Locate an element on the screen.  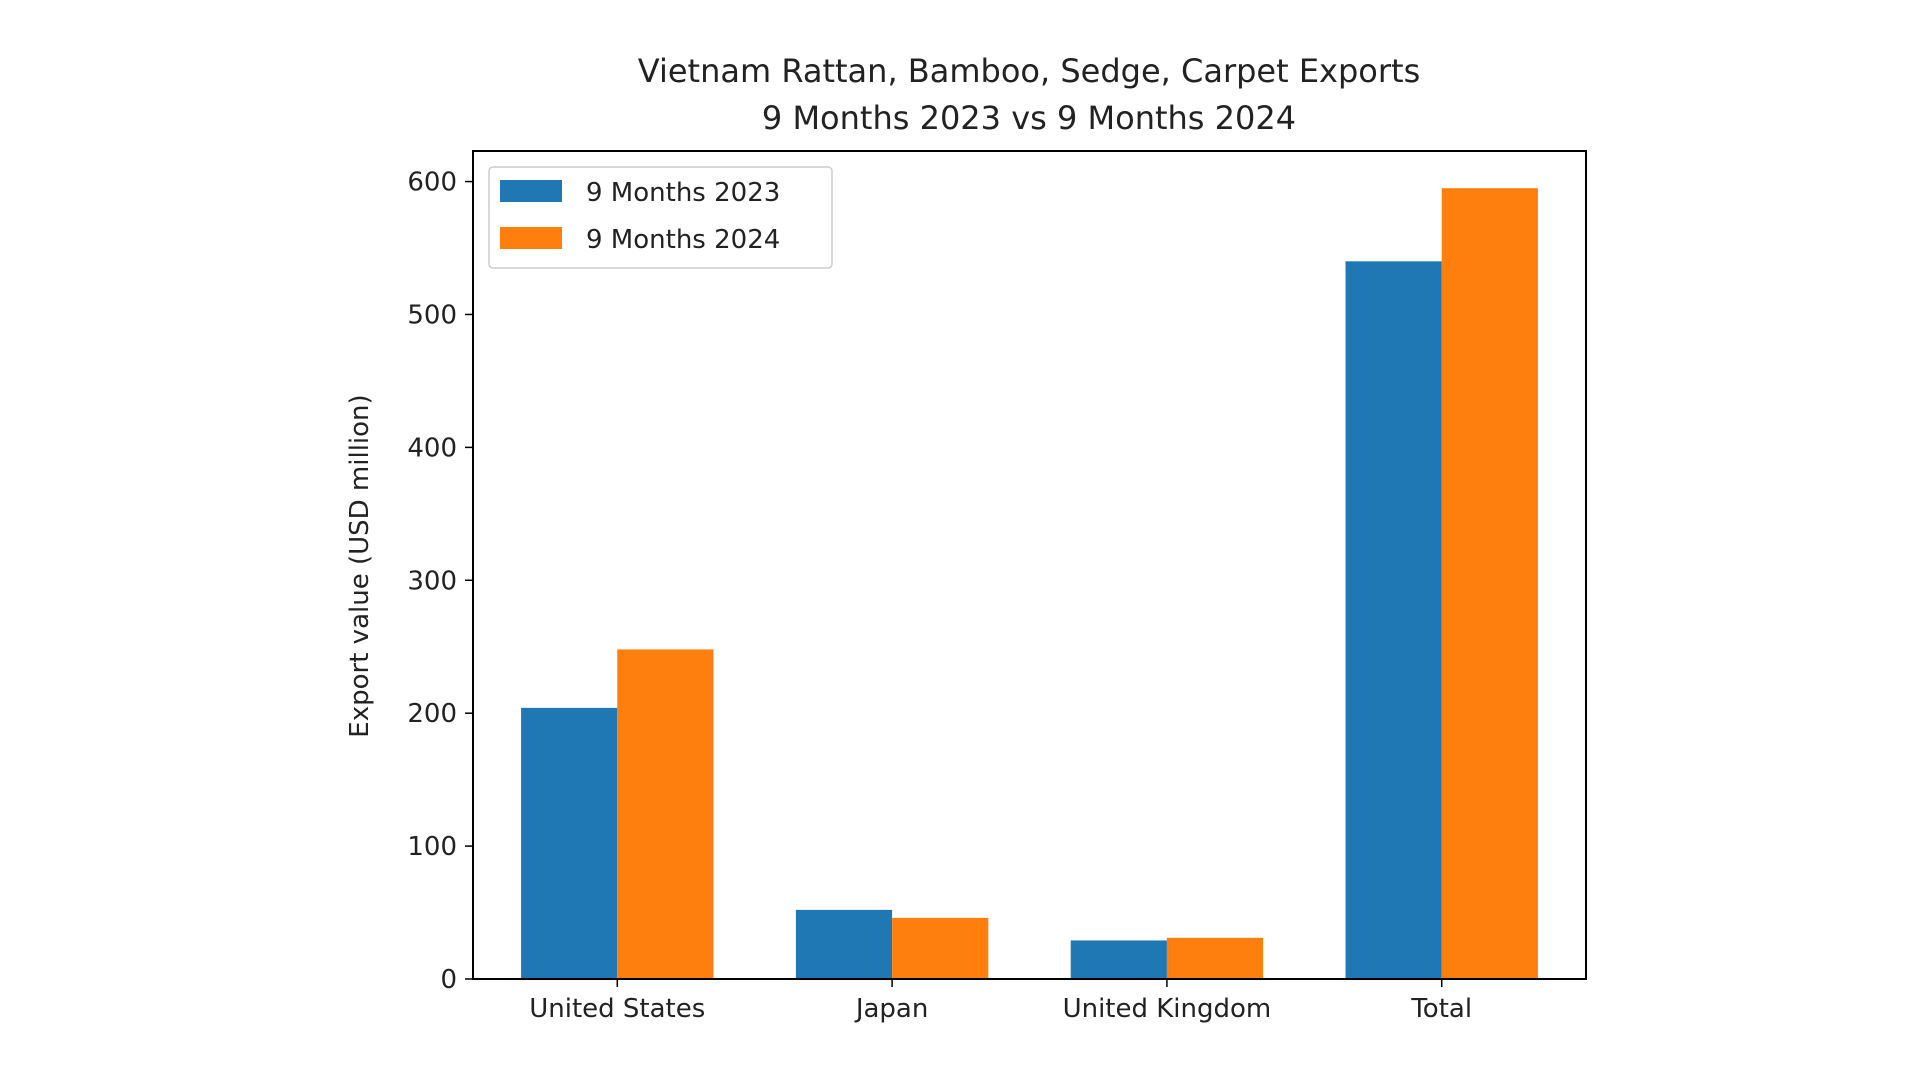
y-tick-label: 100 is located at coordinates (432, 847).